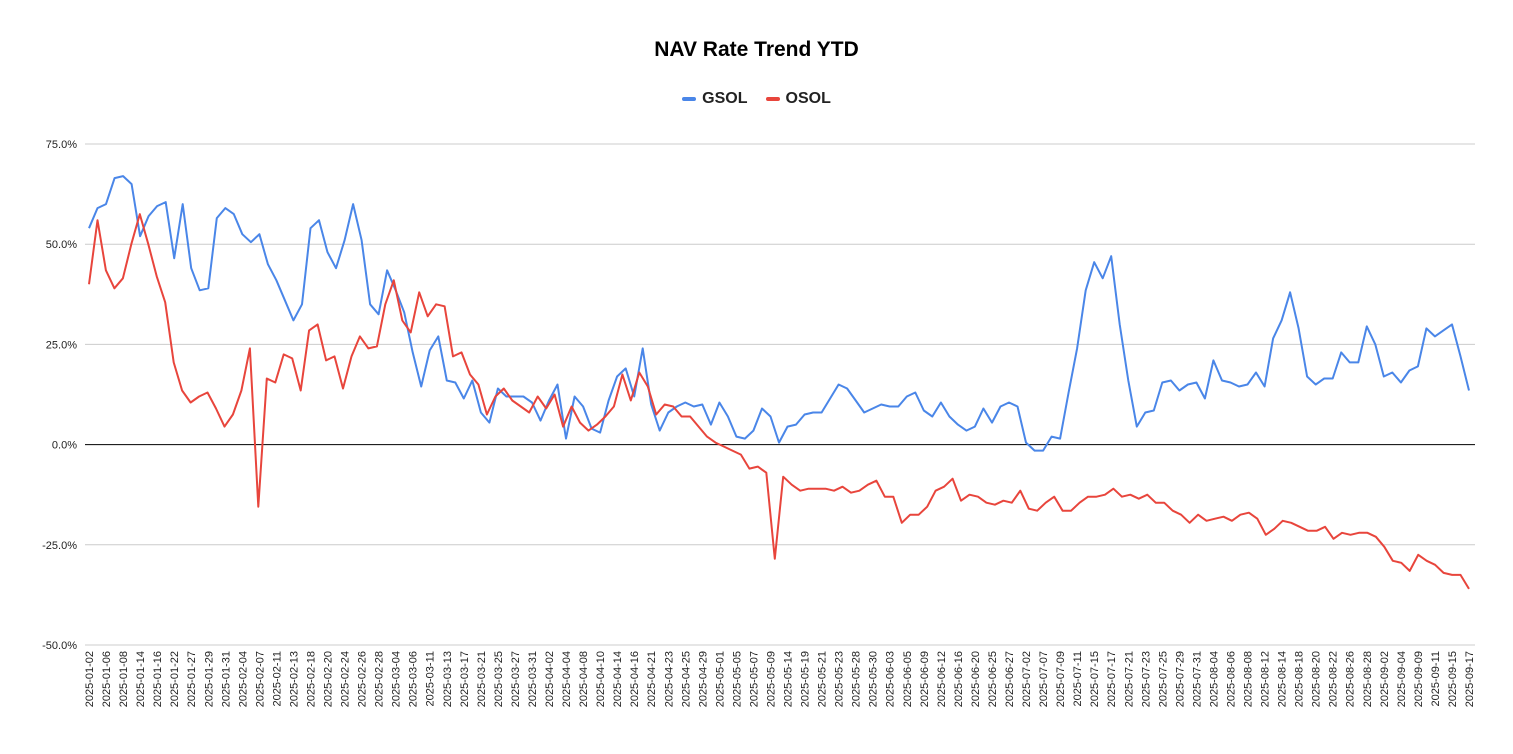 The width and height of the screenshot is (1513, 754). Describe the element at coordinates (976, 679) in the screenshot. I see `x-tick-label: 2025-06-20` at that location.